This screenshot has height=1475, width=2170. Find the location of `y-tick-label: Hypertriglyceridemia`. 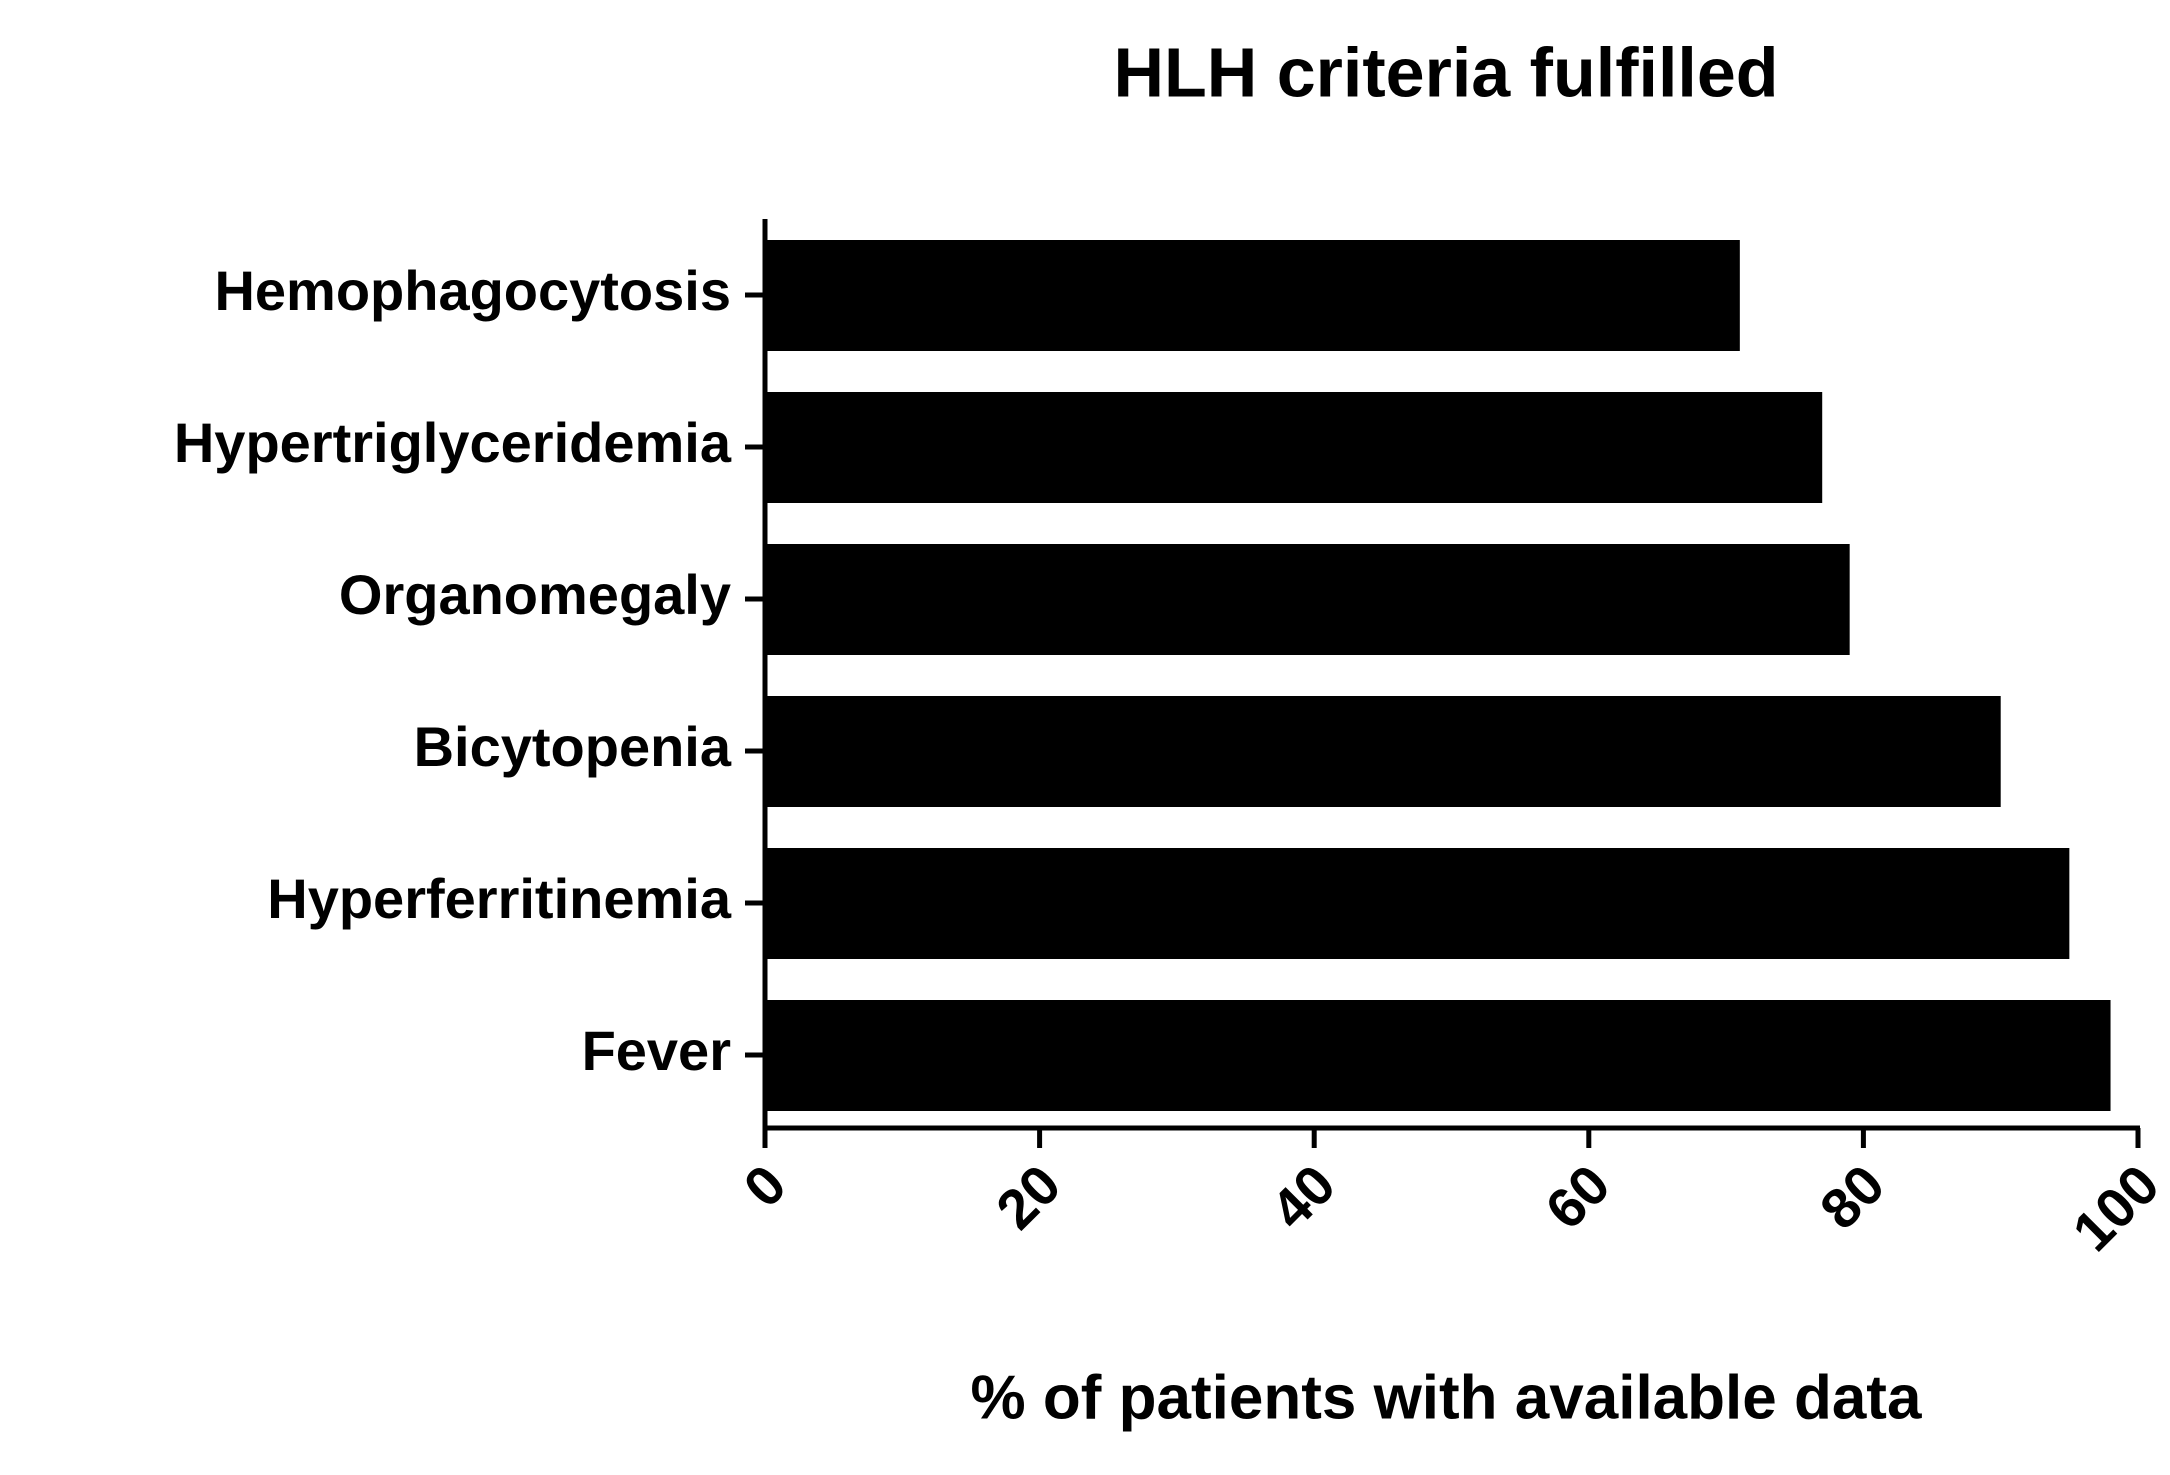

y-tick-label: Hypertriglyceridemia is located at coordinates (453, 442).